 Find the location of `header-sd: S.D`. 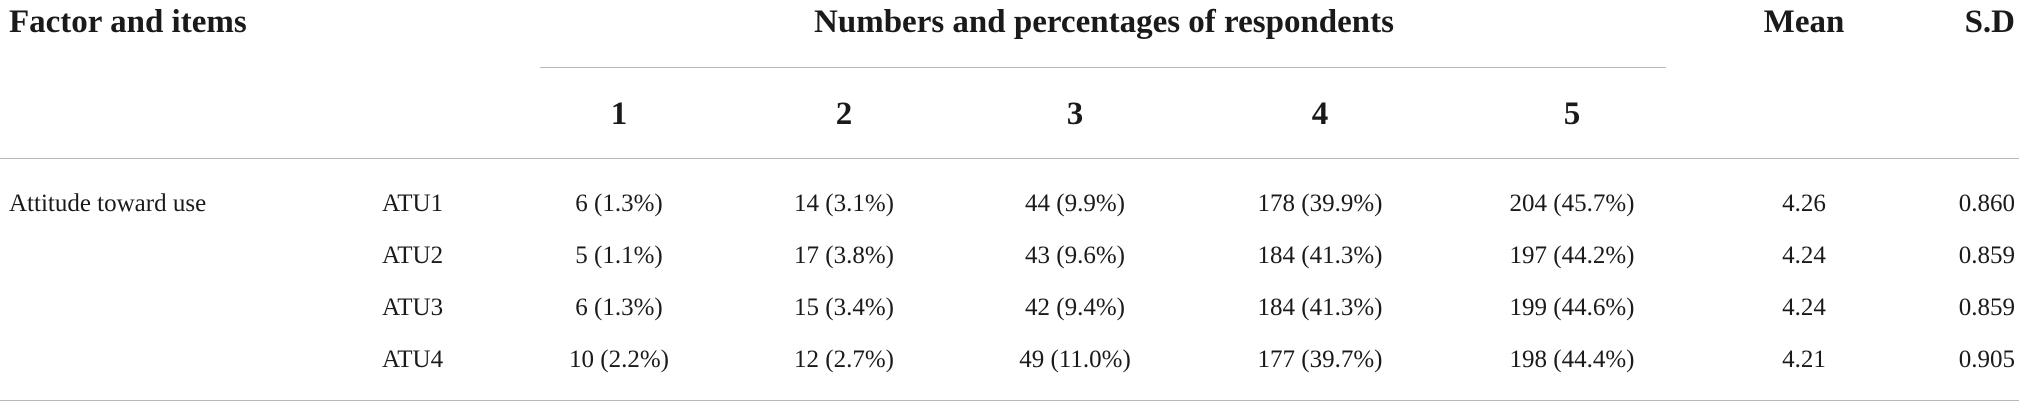

header-sd: S.D is located at coordinates (1989, 22).